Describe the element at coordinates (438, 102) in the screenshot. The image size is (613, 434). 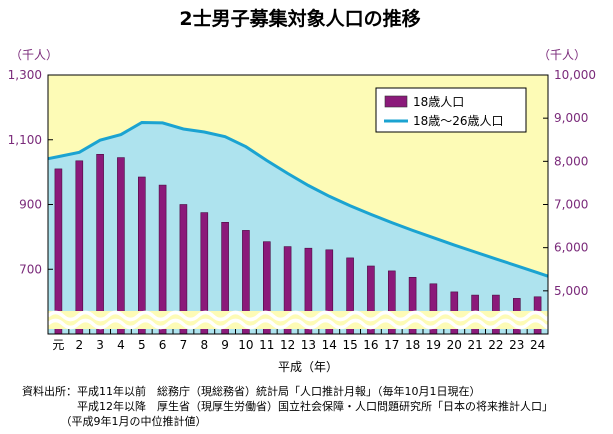
I see `legend-label-bars: 18歳人口` at that location.